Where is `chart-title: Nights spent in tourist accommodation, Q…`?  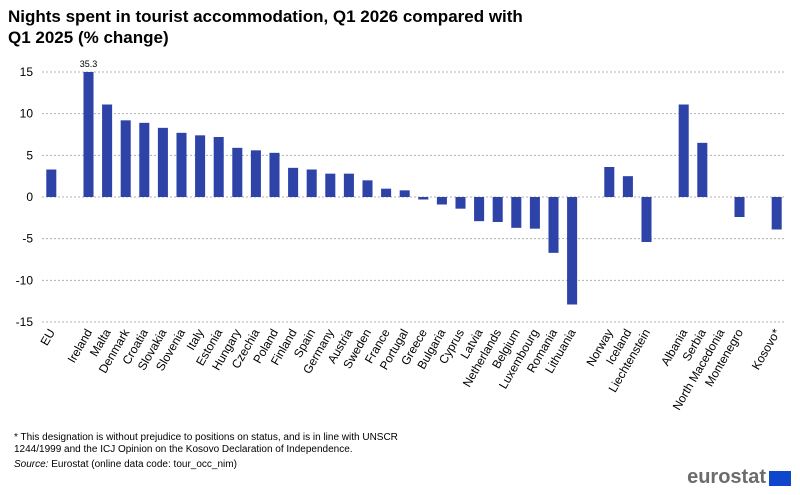
chart-title: Nights spent in tourist accommodation, Q… is located at coordinates (265, 27).